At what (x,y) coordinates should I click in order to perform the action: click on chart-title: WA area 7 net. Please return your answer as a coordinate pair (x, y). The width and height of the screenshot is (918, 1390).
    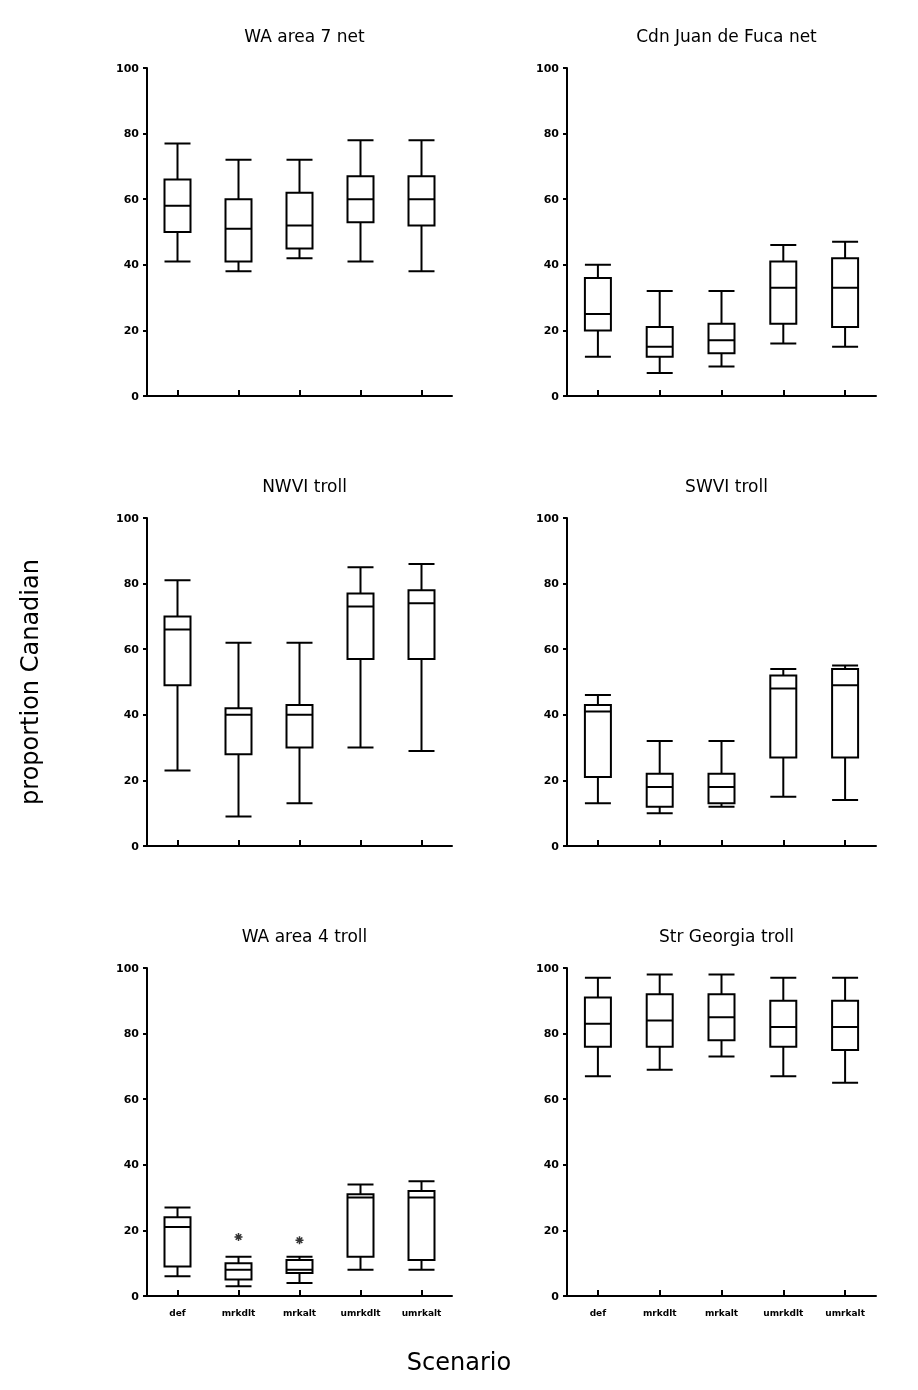
    Looking at the image, I should click on (304, 35).